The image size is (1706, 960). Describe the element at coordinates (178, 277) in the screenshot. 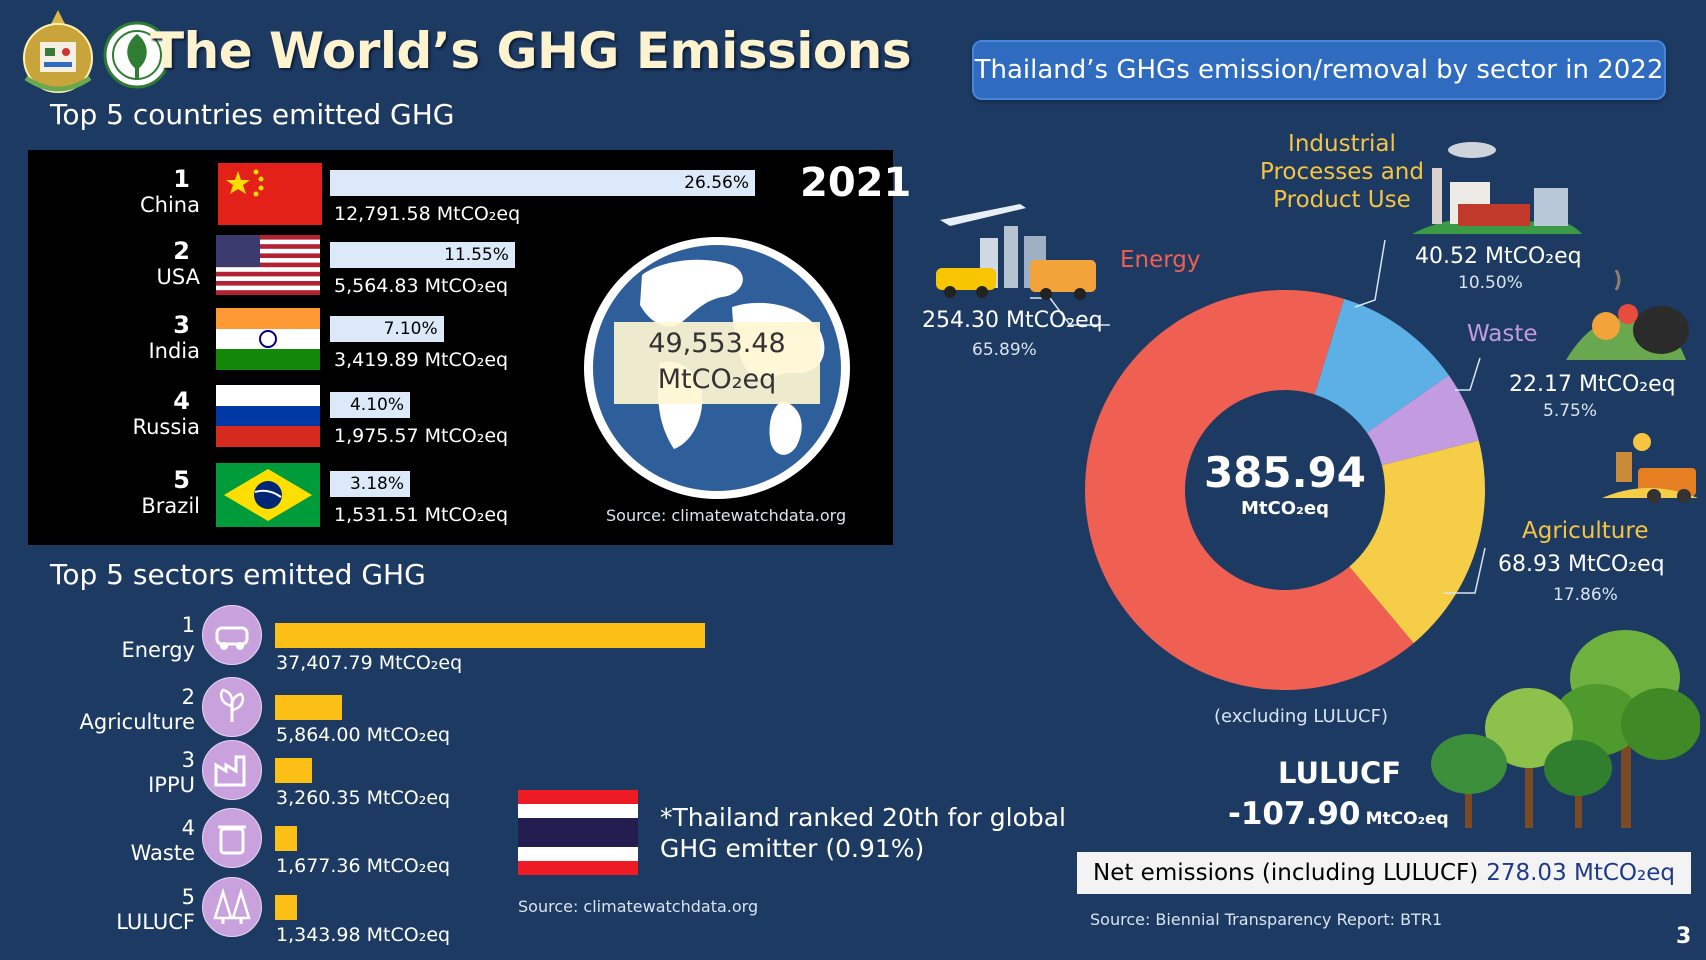

I see `country-label: USA` at that location.